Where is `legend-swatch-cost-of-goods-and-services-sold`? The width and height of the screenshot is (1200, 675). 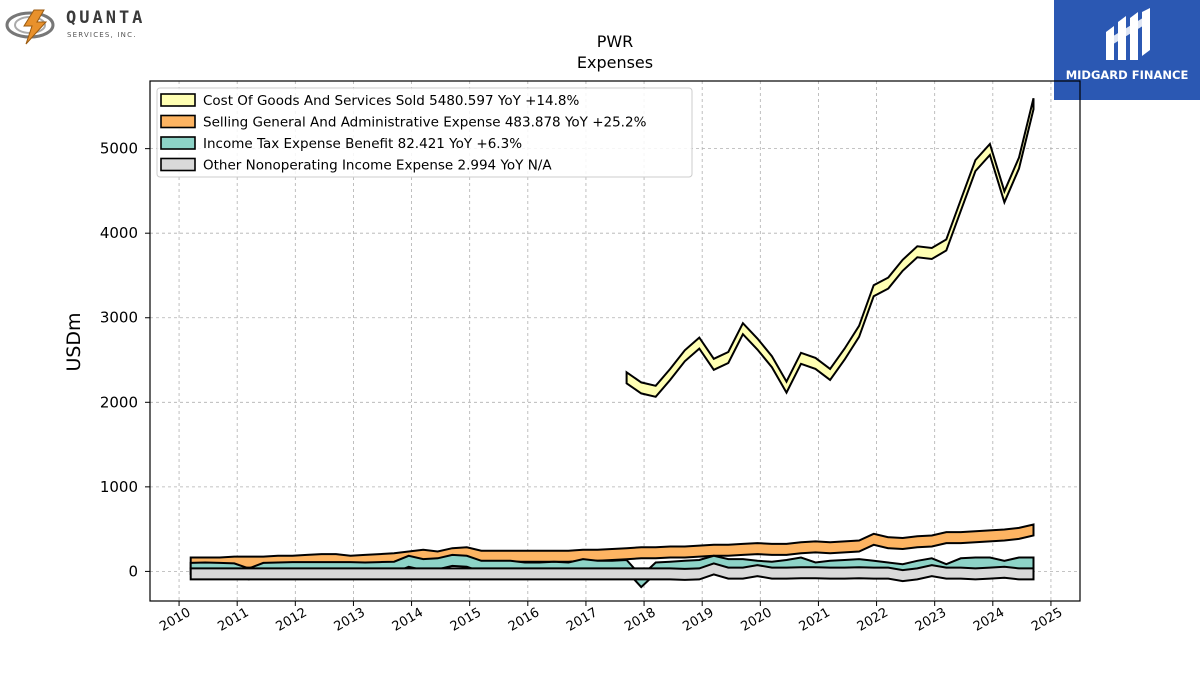 legend-swatch-cost-of-goods-and-services-sold is located at coordinates (178, 100).